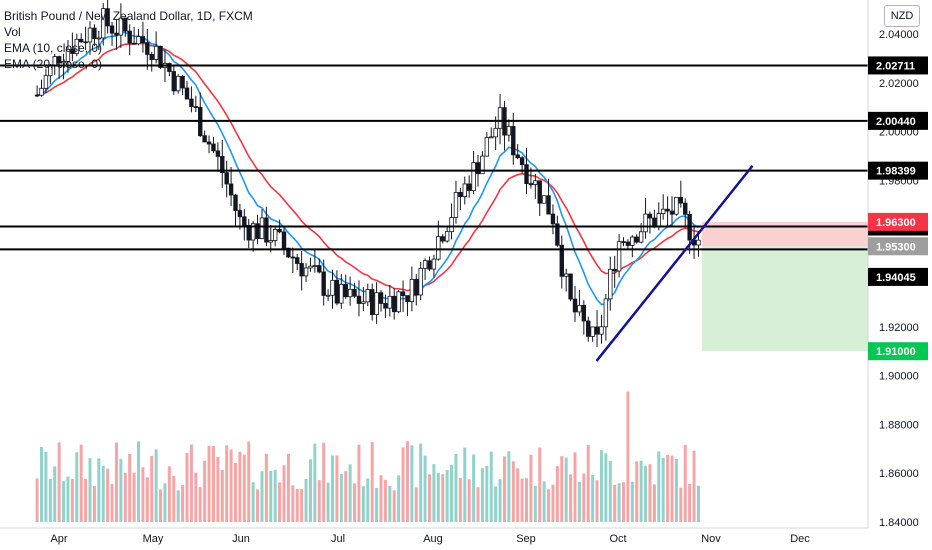  I want to click on legend-ema20: EMA (20, close, 0), so click(53, 64).